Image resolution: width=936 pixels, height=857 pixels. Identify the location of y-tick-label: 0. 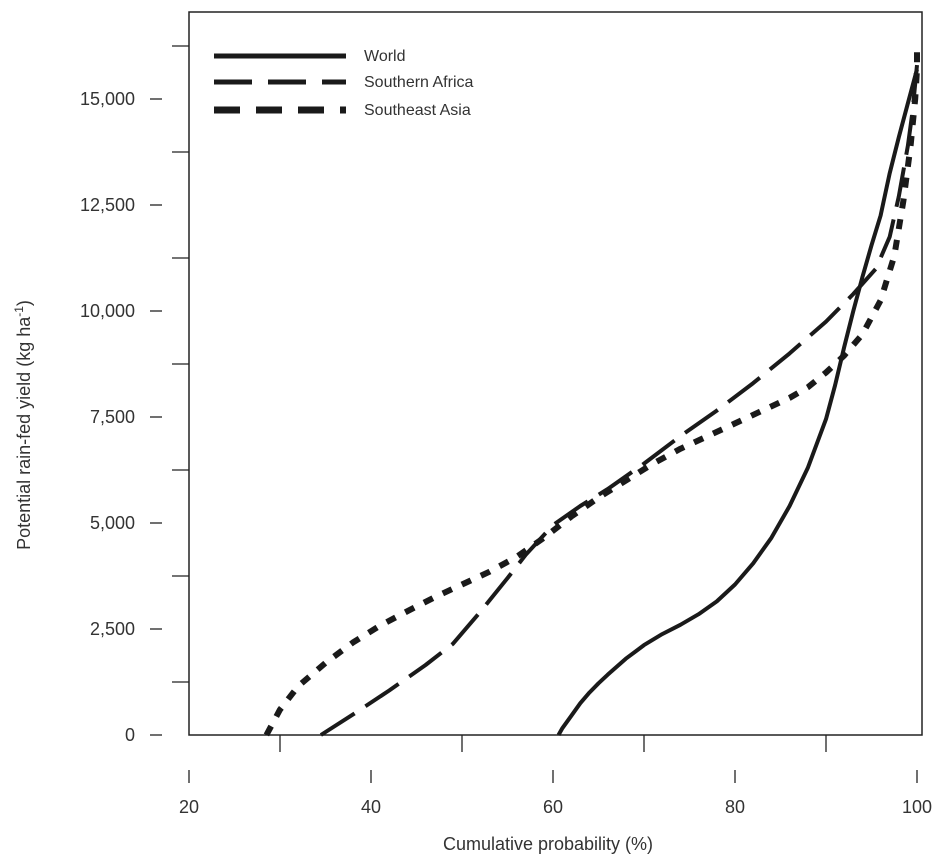
(130, 735).